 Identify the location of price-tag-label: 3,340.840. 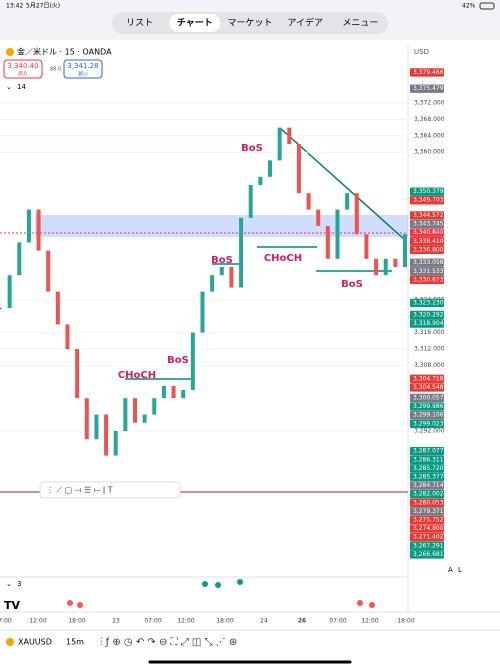
(428, 232).